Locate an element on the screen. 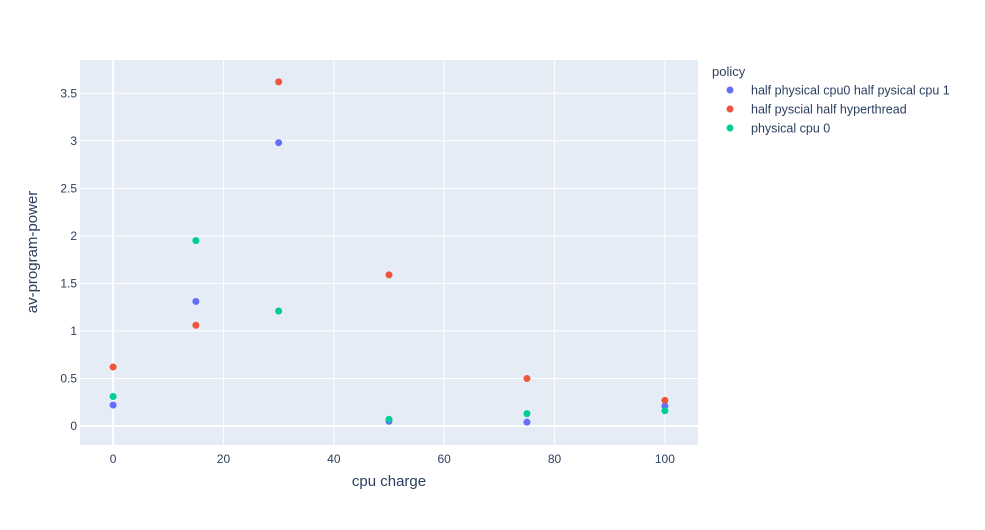 Image resolution: width=985 pixels, height=530 pixels. x-tick-label: 20 is located at coordinates (224, 459).